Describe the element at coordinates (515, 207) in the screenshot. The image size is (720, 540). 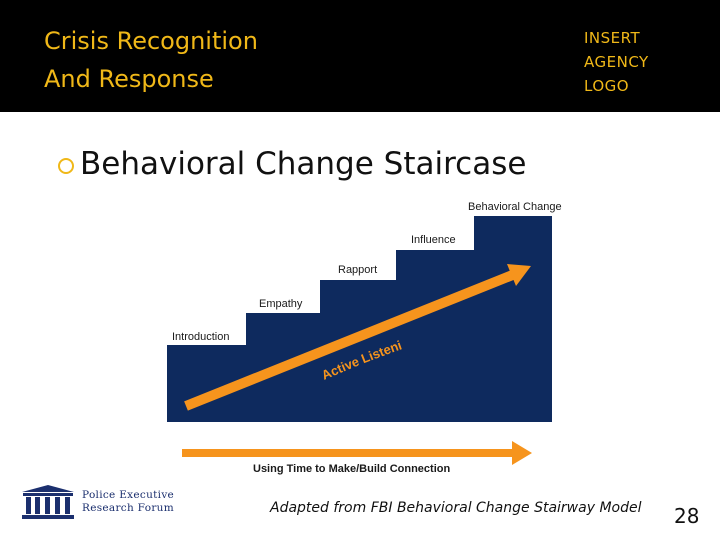
I see `step-label-behavioral-change: Behavioral Change` at that location.